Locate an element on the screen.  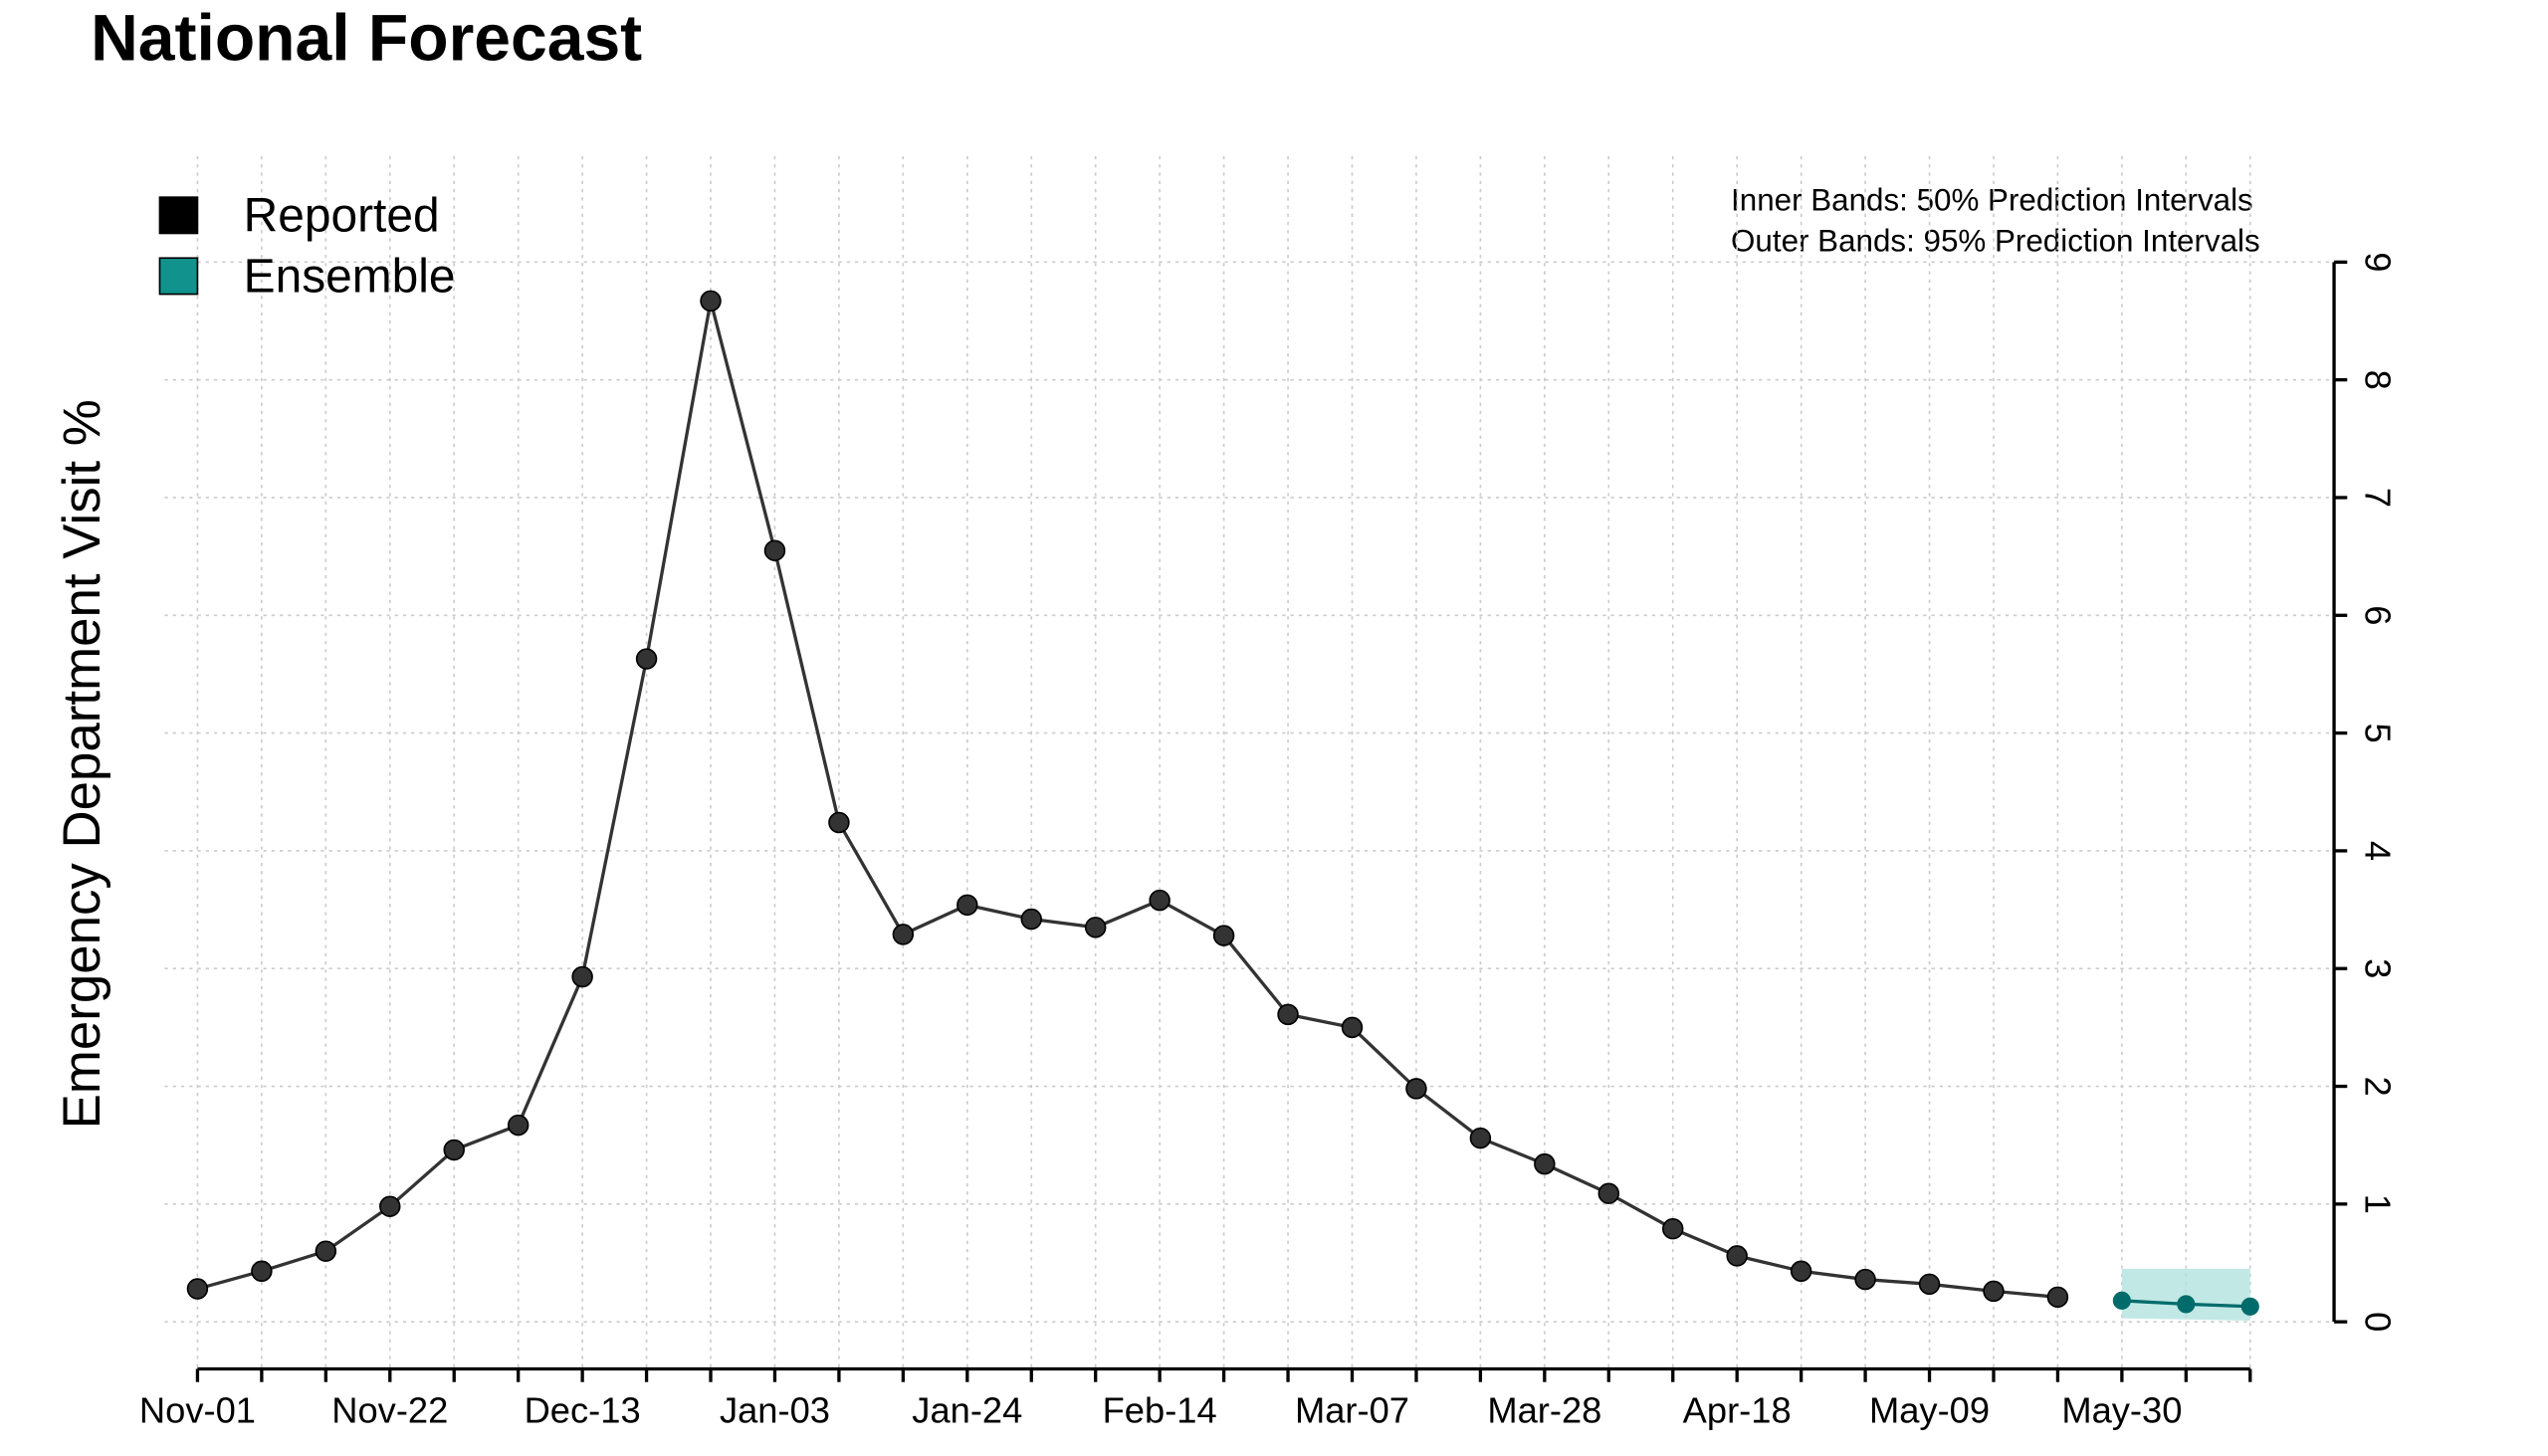
x-tick-label: Nov-01 is located at coordinates (197, 1410).